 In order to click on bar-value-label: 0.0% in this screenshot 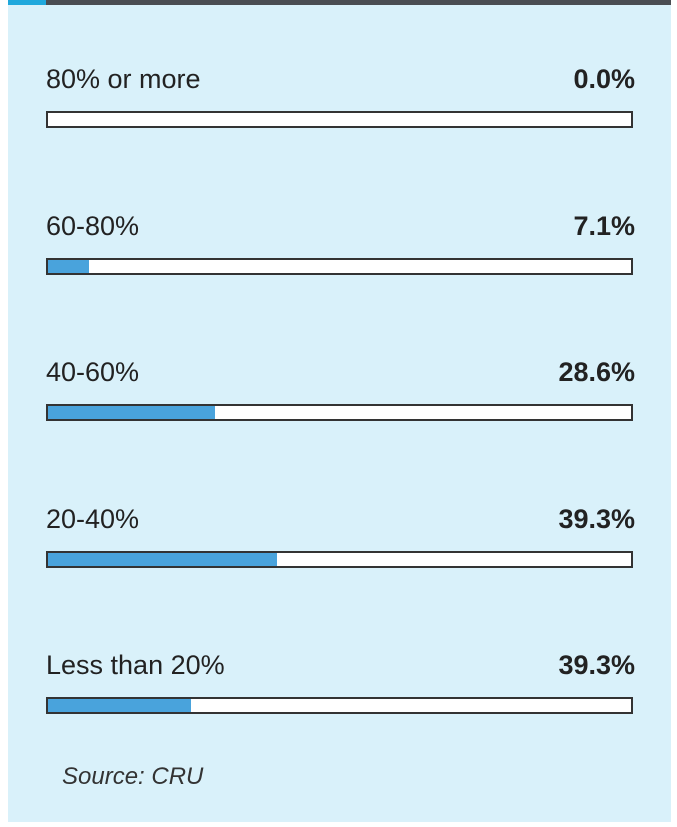, I will do `click(604, 79)`.